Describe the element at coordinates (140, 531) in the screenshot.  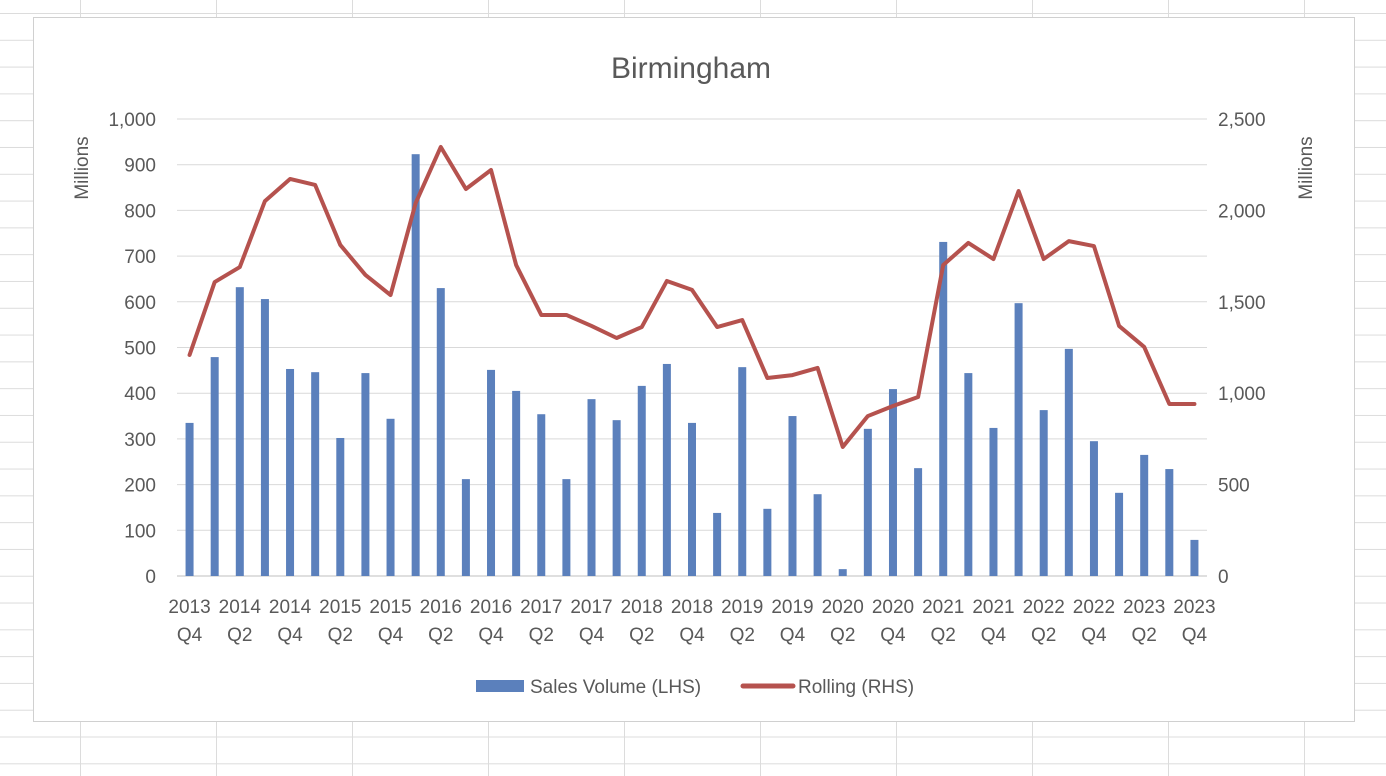
I see `y-tick-left: 100` at that location.